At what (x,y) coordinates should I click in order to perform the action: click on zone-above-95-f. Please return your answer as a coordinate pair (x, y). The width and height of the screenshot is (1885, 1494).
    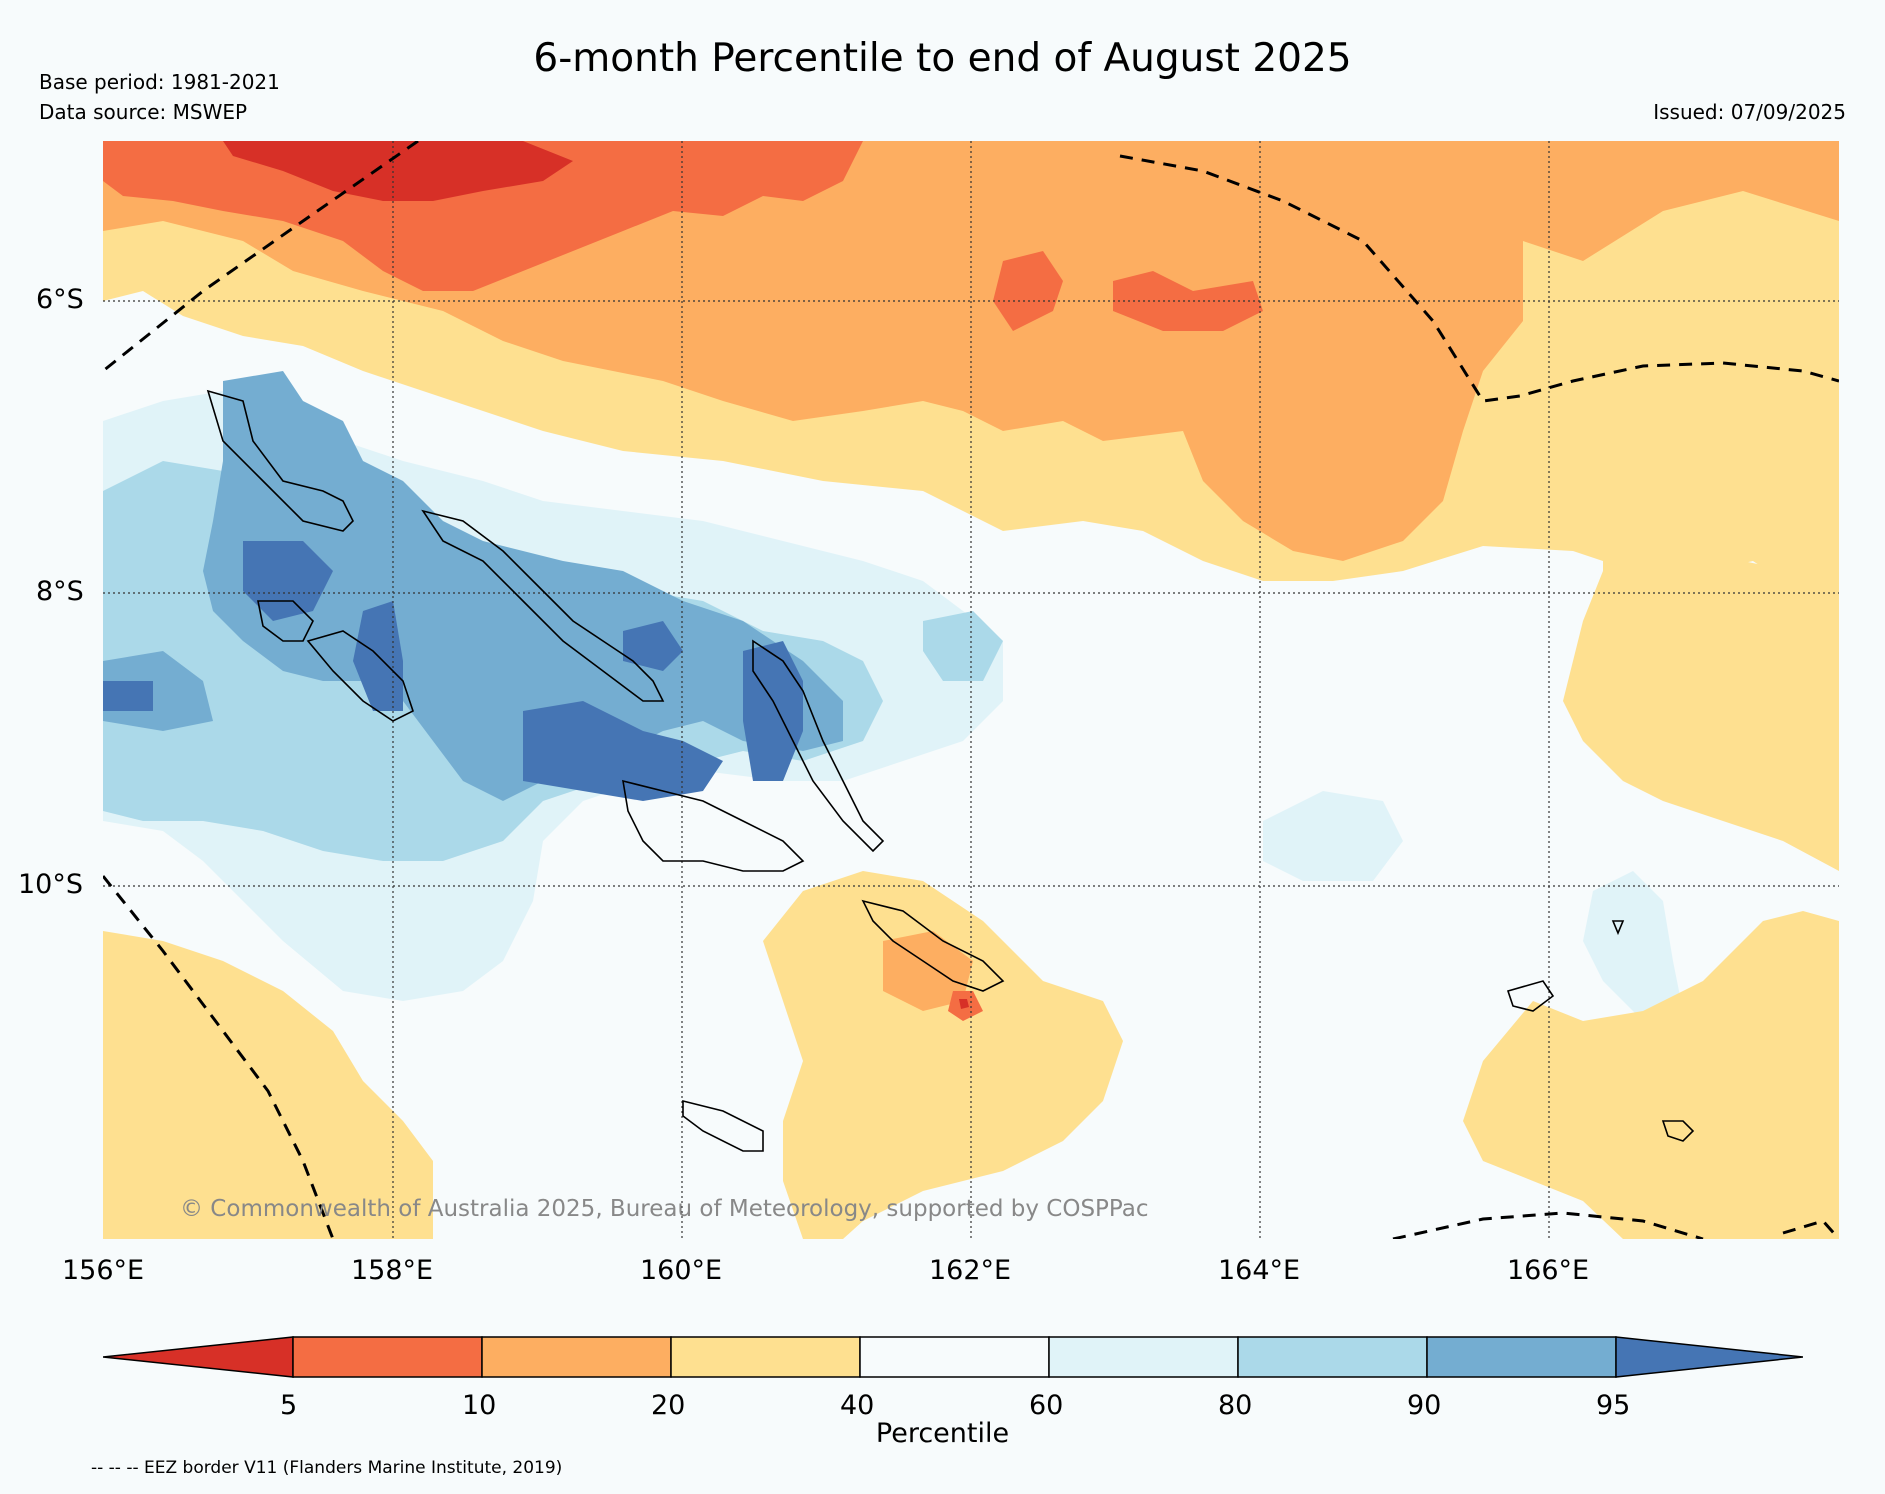
    Looking at the image, I should click on (128, 696).